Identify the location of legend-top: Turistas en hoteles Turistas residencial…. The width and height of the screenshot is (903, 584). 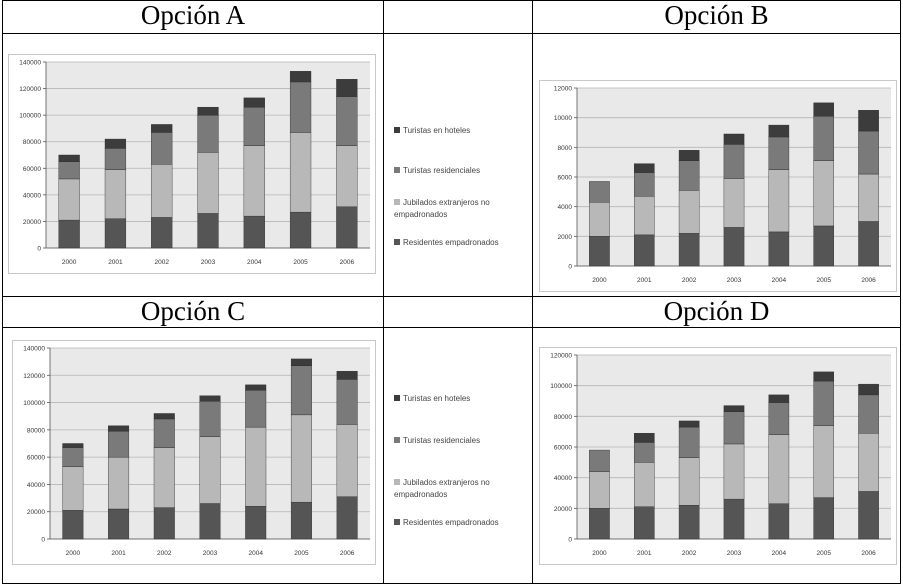
(459, 195).